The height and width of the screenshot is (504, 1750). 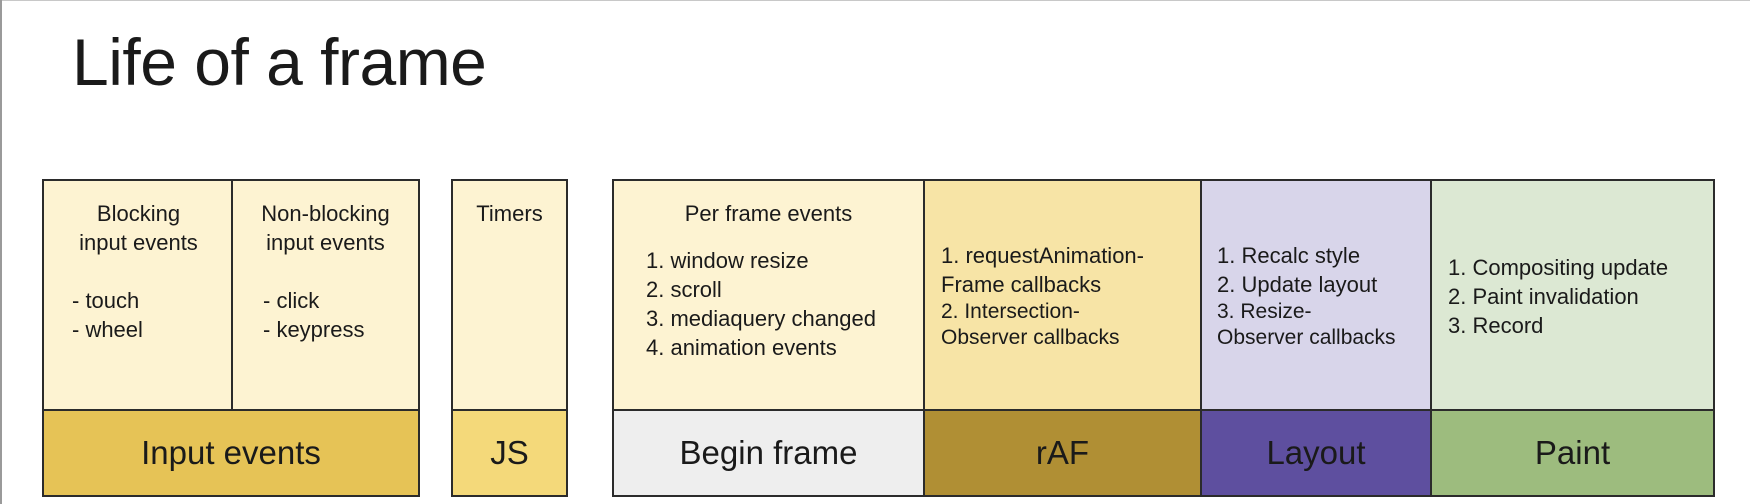 I want to click on timers-heading: Timers, so click(x=509, y=213).